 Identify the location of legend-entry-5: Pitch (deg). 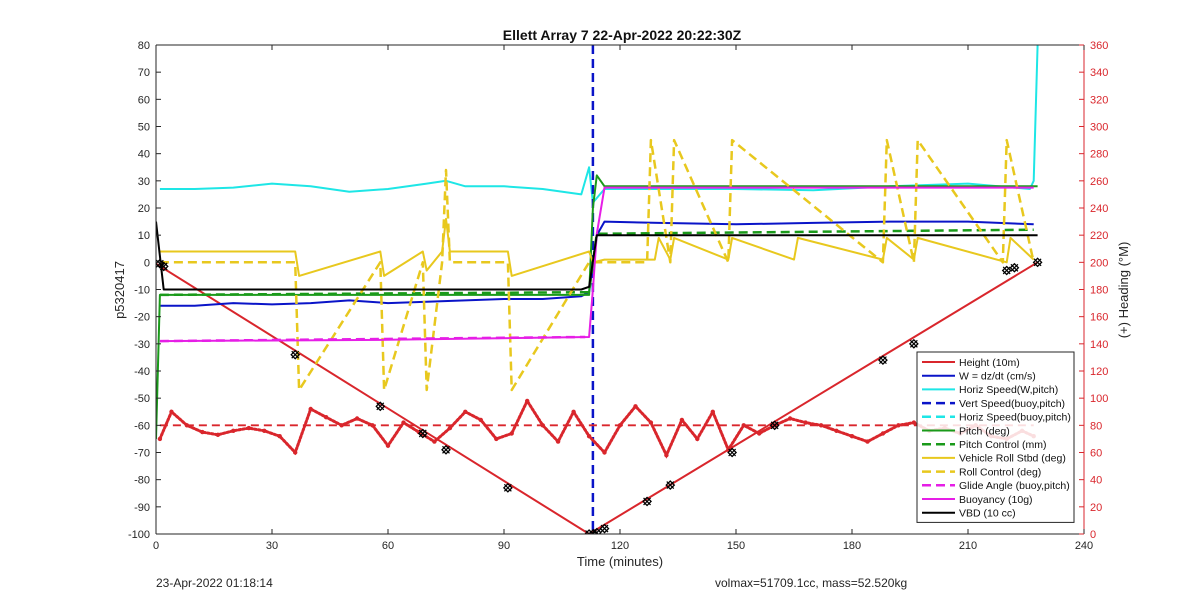
(984, 431).